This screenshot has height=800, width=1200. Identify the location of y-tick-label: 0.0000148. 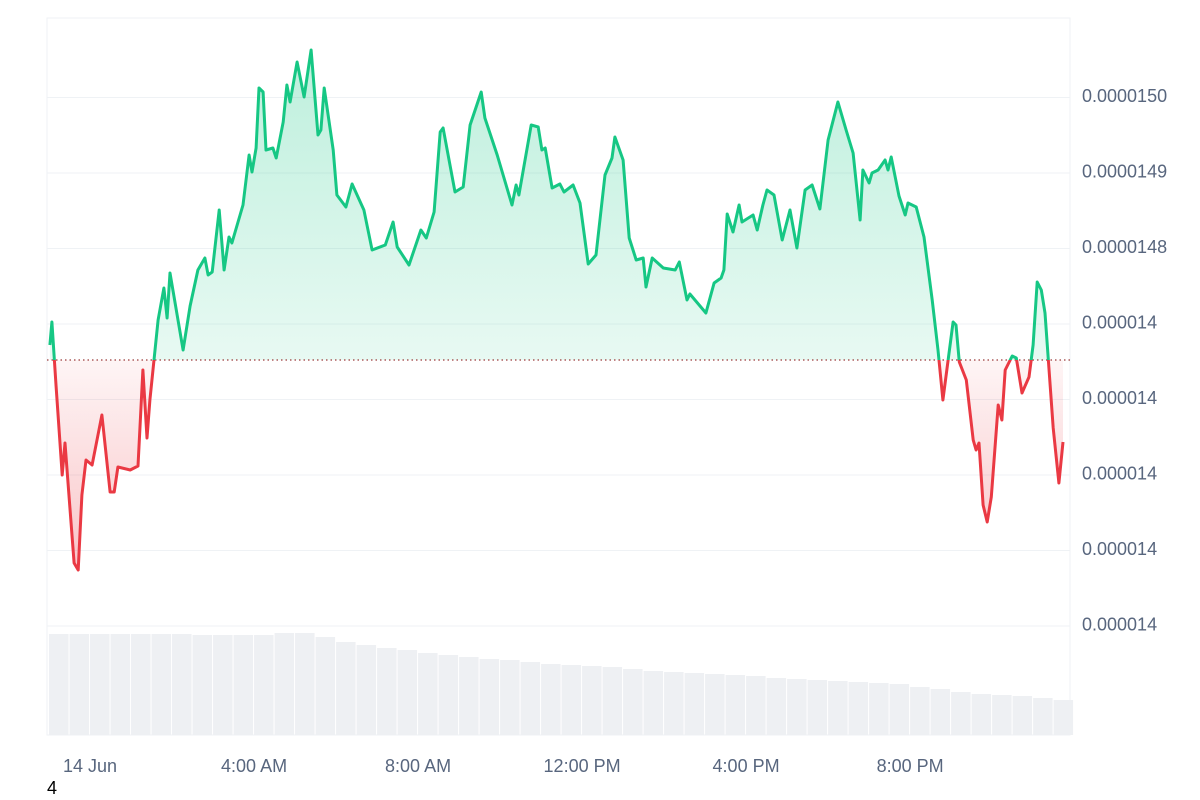
(1124, 247).